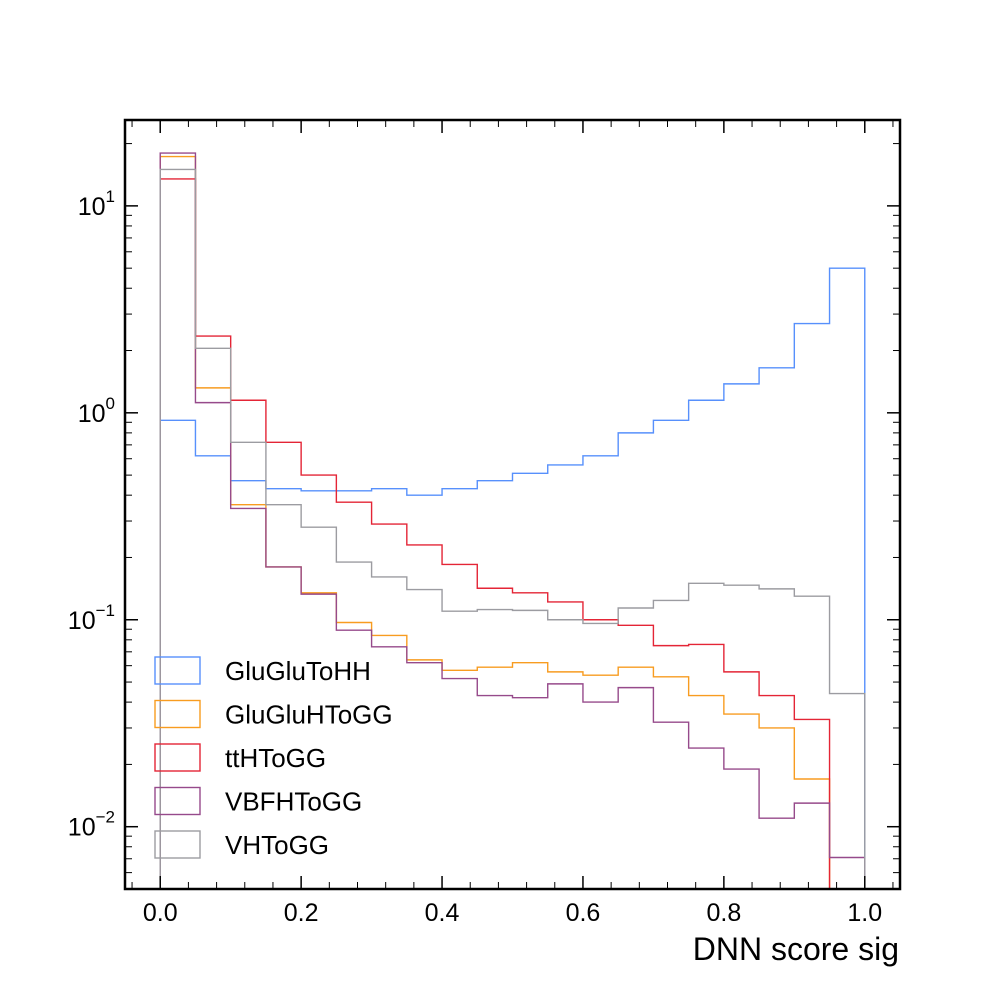 The height and width of the screenshot is (1000, 1000). What do you see at coordinates (293, 802) in the screenshot?
I see `legend-label-3: VBFHToGG` at bounding box center [293, 802].